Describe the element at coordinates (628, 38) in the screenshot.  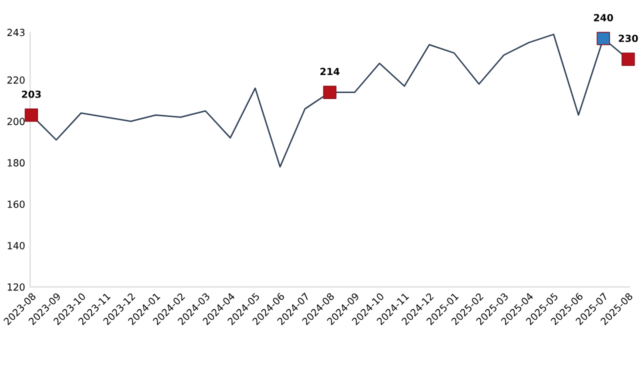
I see `data-label: 230` at that location.